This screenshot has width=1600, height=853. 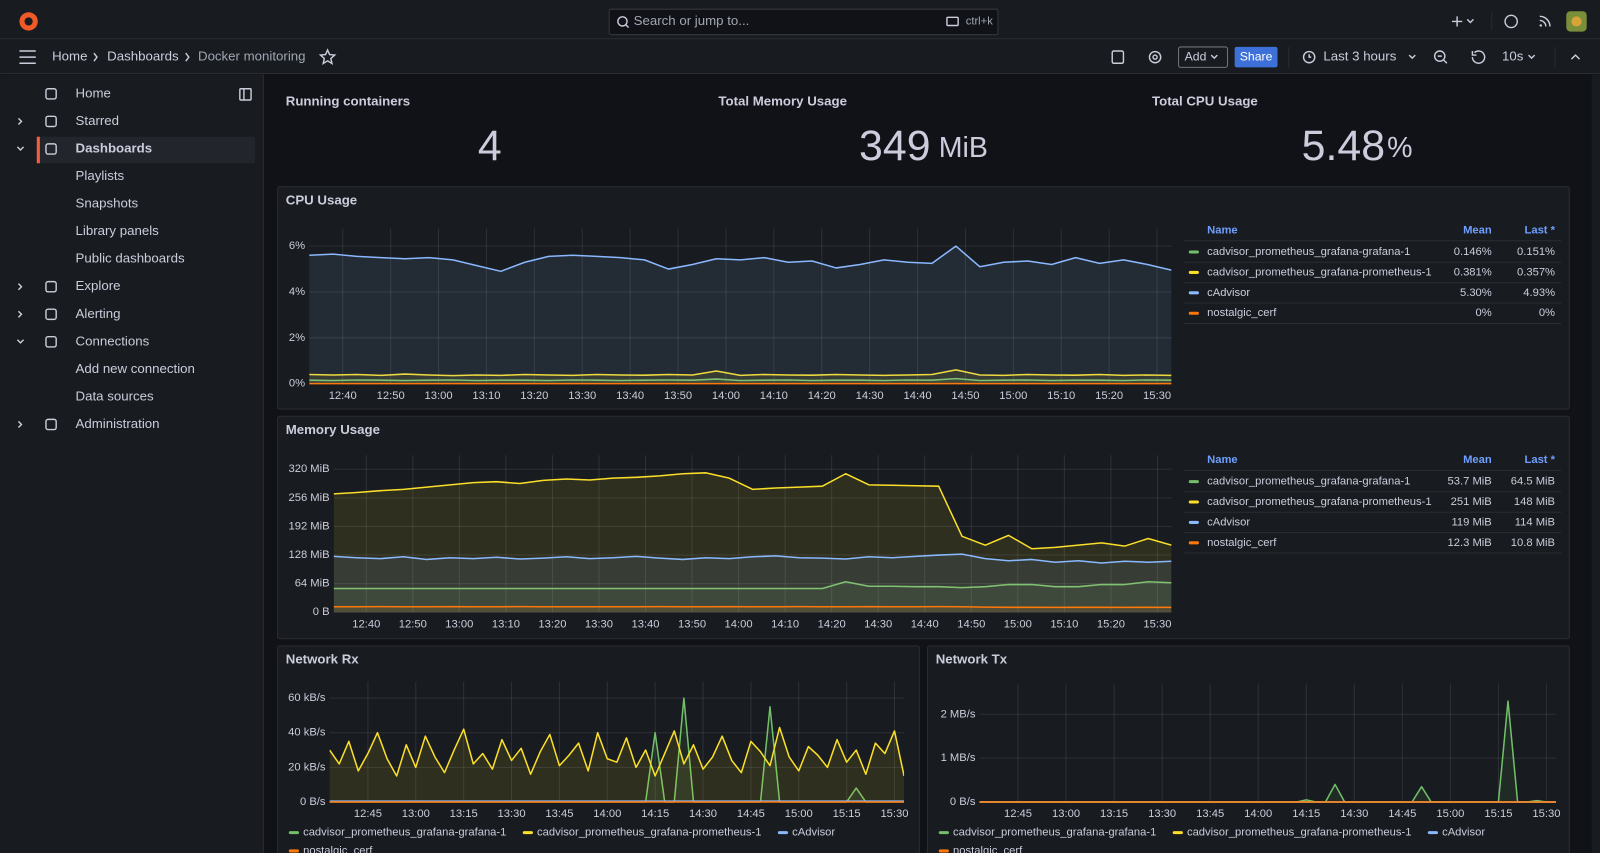 I want to click on settings-icon, so click(x=1155, y=57).